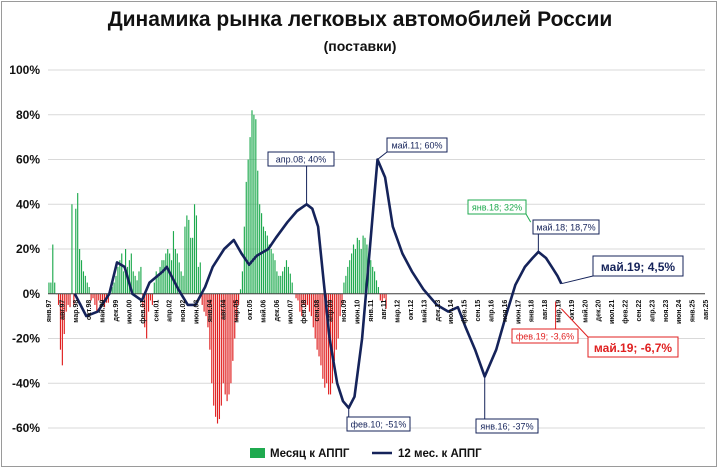  What do you see at coordinates (559, 311) in the screenshot?
I see `x-tick-label: мар.19` at bounding box center [559, 311].